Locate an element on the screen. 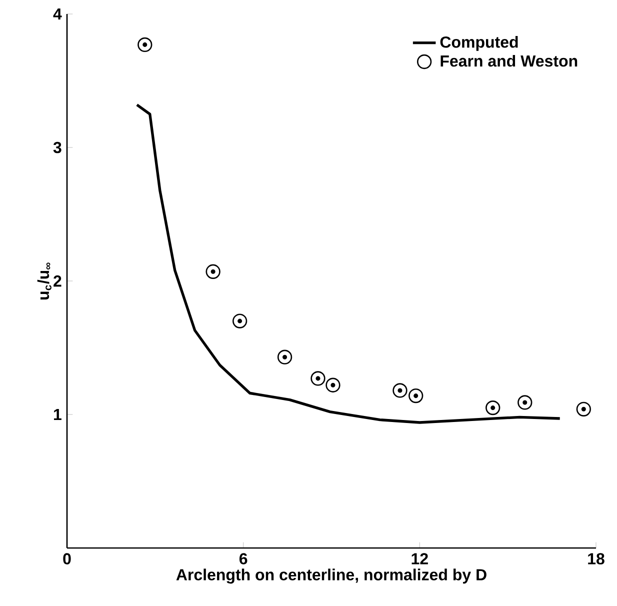  x-tick-label: 0 is located at coordinates (67, 558).